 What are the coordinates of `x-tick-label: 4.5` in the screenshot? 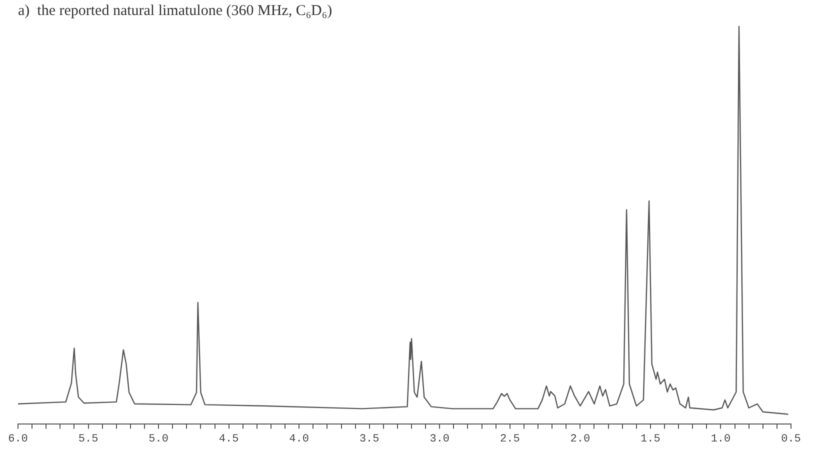 It's located at (228, 439).